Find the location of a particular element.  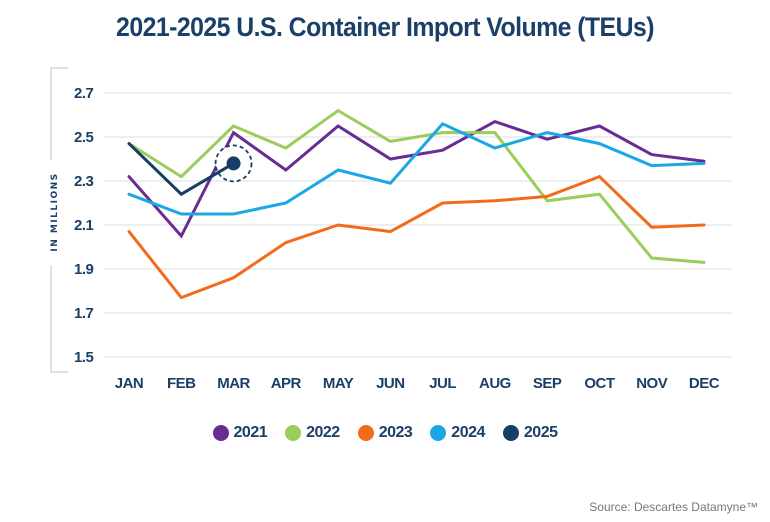

series-line-2024 is located at coordinates (416, 168).